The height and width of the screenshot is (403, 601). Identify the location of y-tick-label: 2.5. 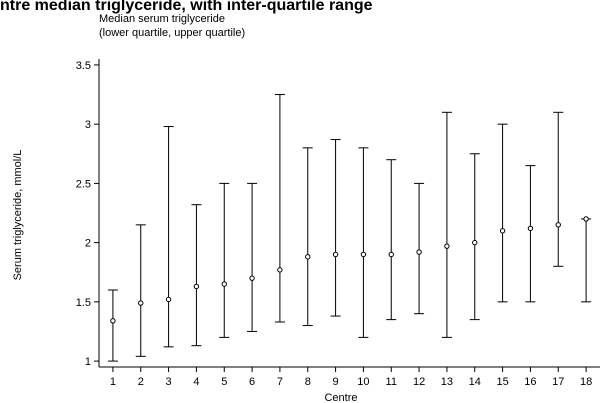
(83, 184).